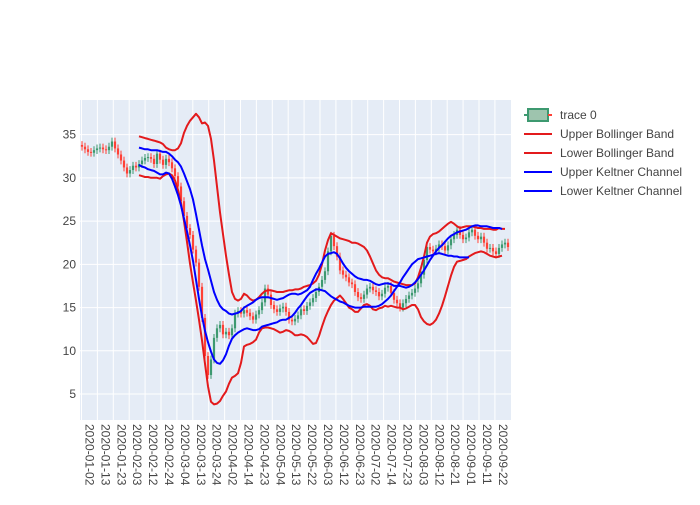 The height and width of the screenshot is (505, 700). Describe the element at coordinates (201, 455) in the screenshot. I see `x-tick-label: 2020-03-13` at that location.